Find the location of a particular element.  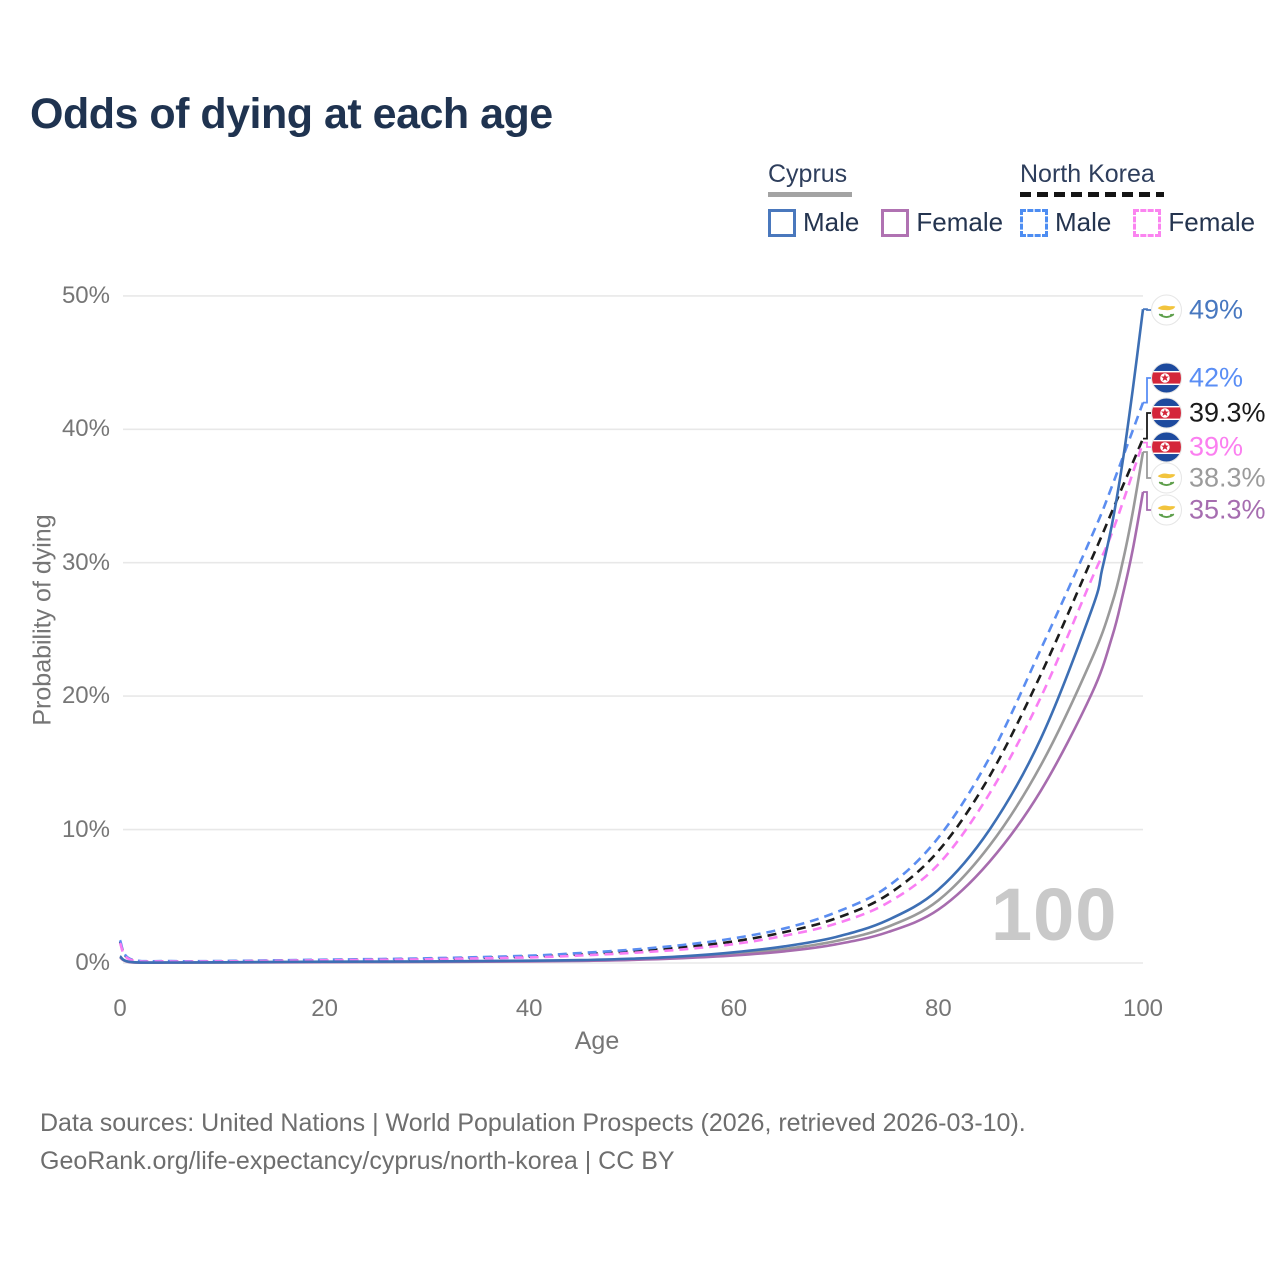

end-label-north-korea-male: 42% is located at coordinates (1197, 378).